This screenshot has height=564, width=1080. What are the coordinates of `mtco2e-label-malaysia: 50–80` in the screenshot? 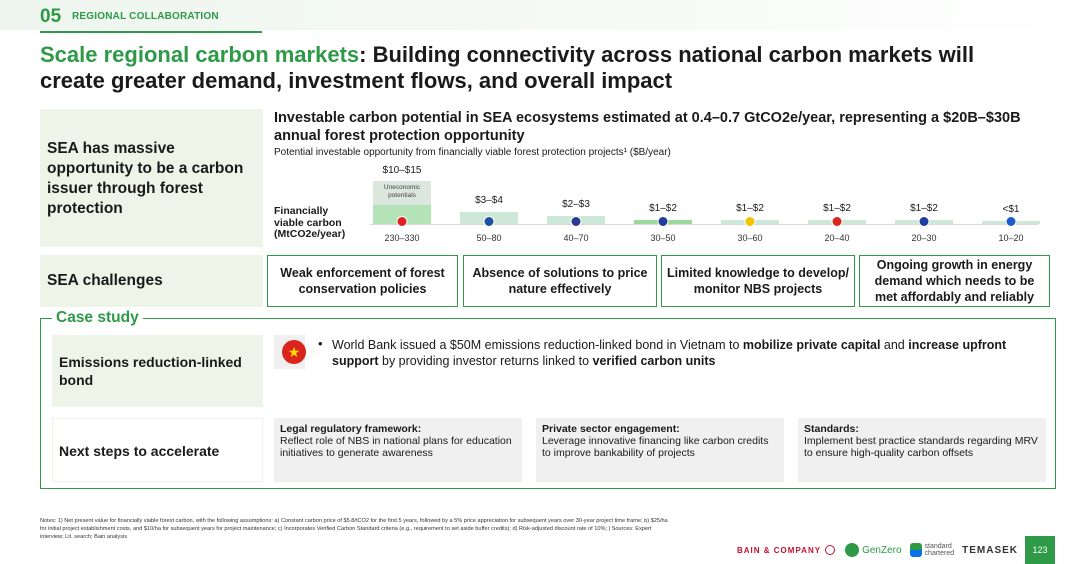 It's located at (489, 238).